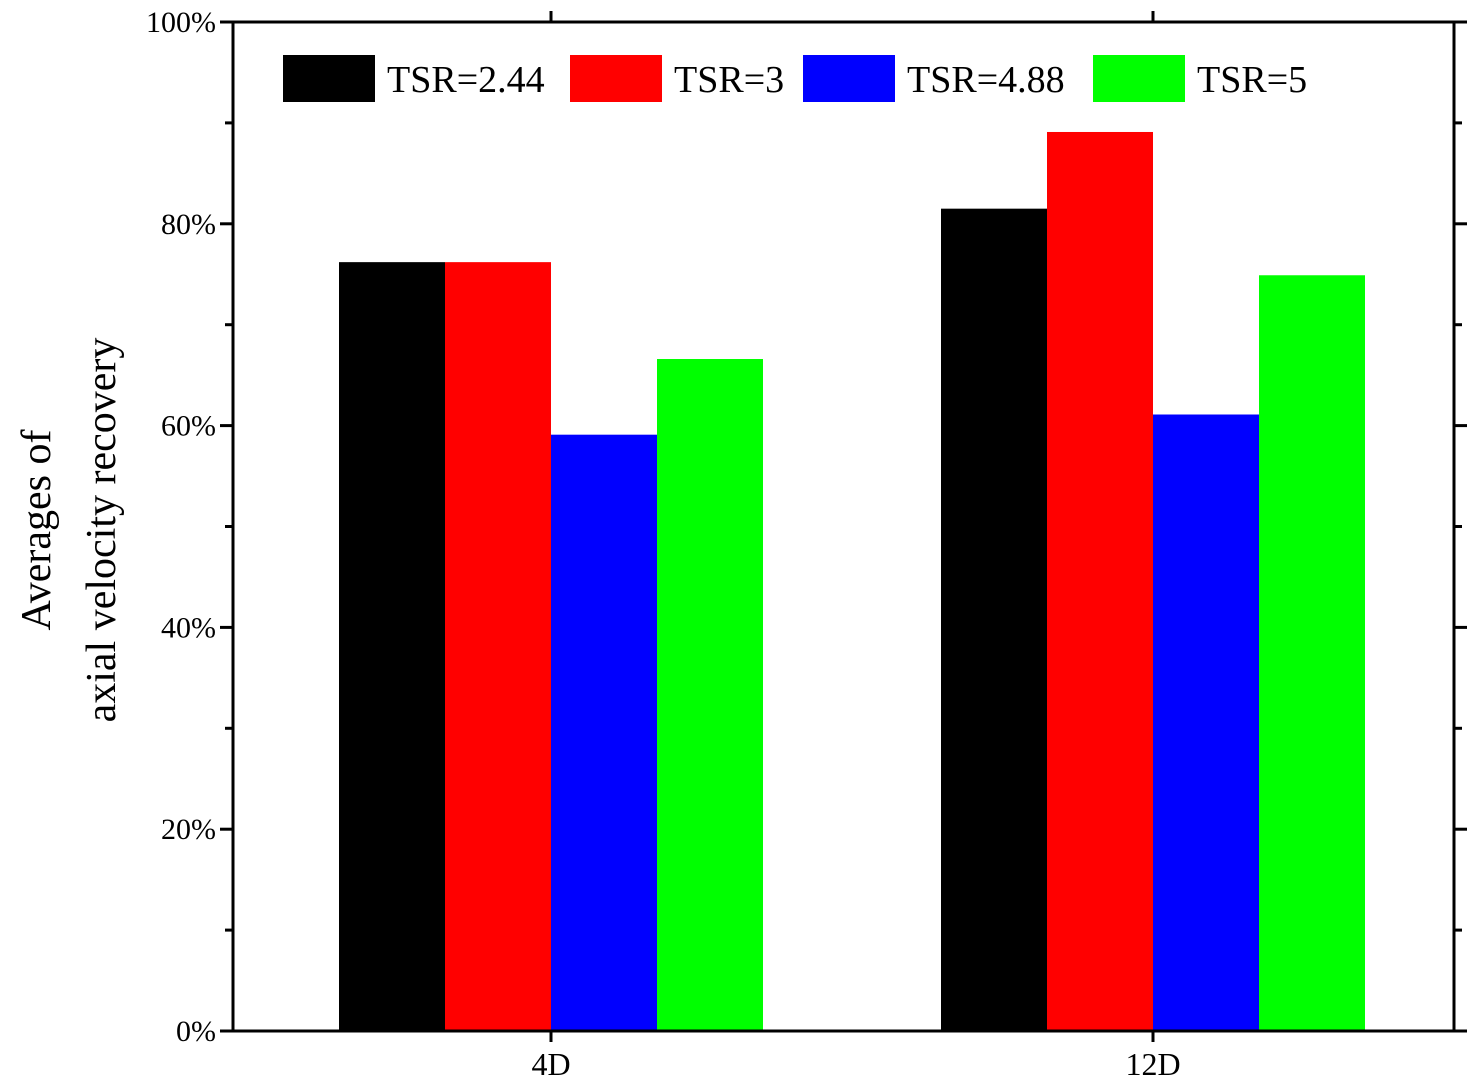 The width and height of the screenshot is (1481, 1091). What do you see at coordinates (1152, 1064) in the screenshot?
I see `x-category-label: 12D` at bounding box center [1152, 1064].